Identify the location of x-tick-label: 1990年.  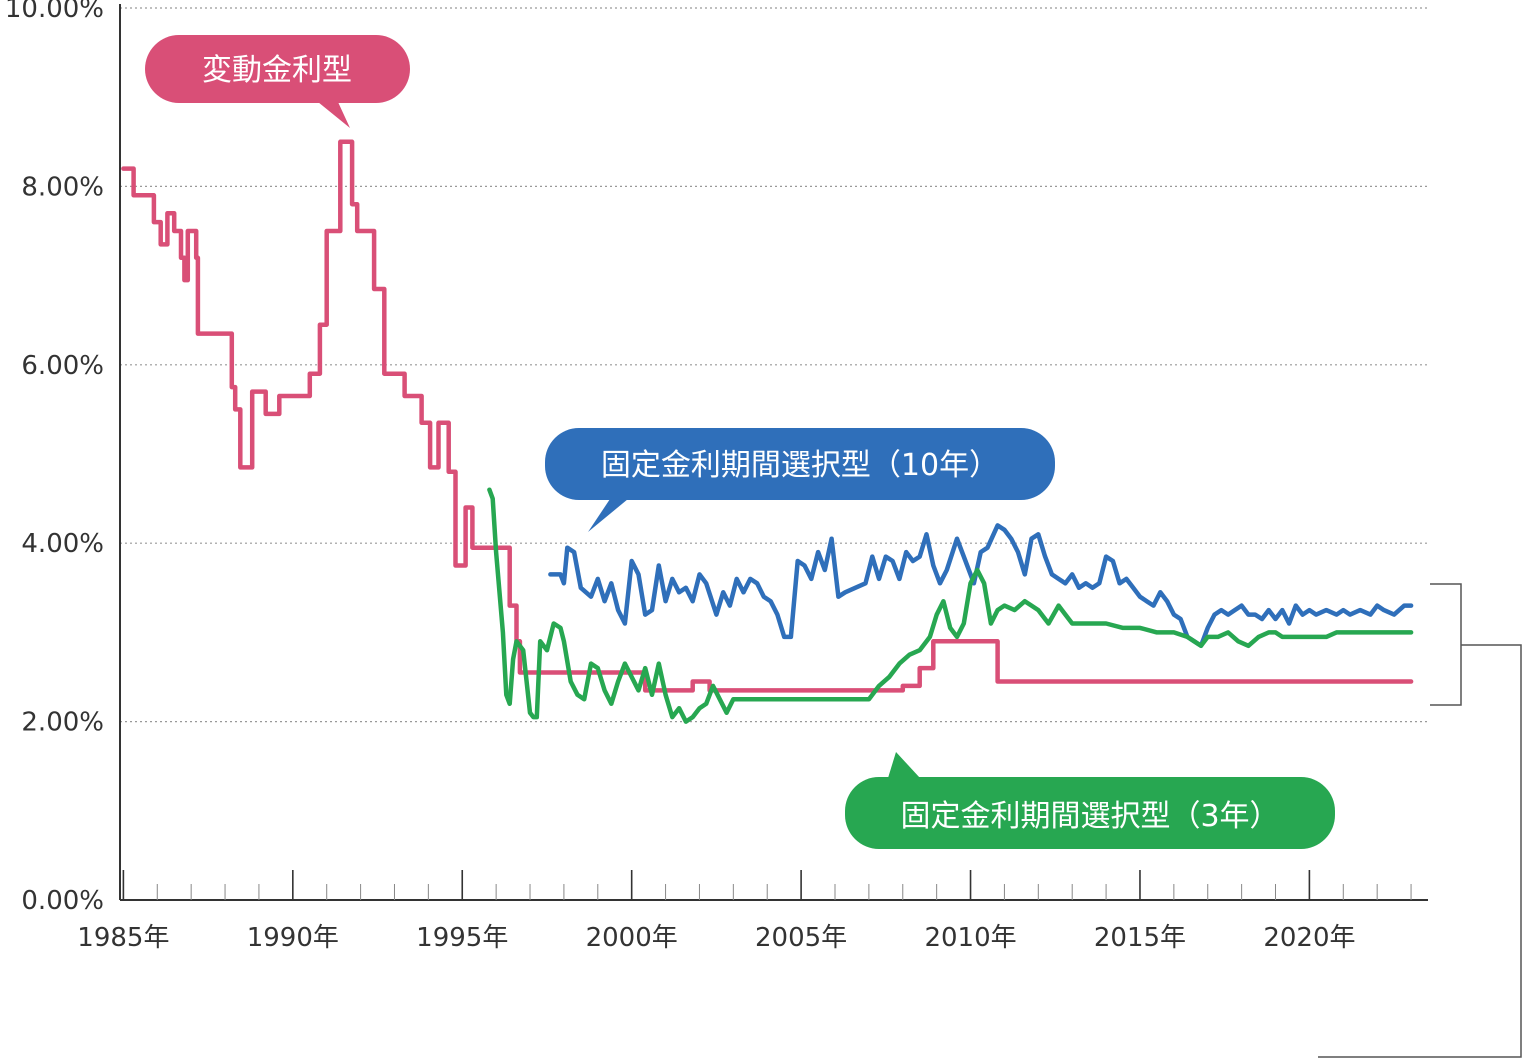
(293, 938).